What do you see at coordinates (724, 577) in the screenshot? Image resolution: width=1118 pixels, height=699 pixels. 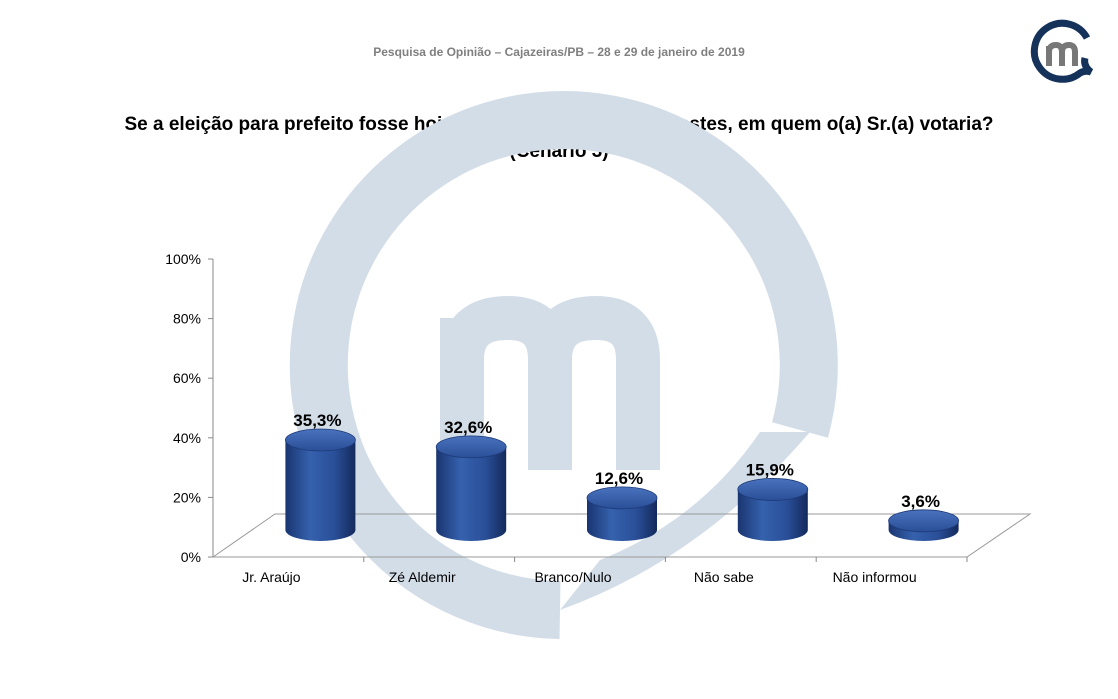 I see `x-tick-label: Não sabe` at bounding box center [724, 577].